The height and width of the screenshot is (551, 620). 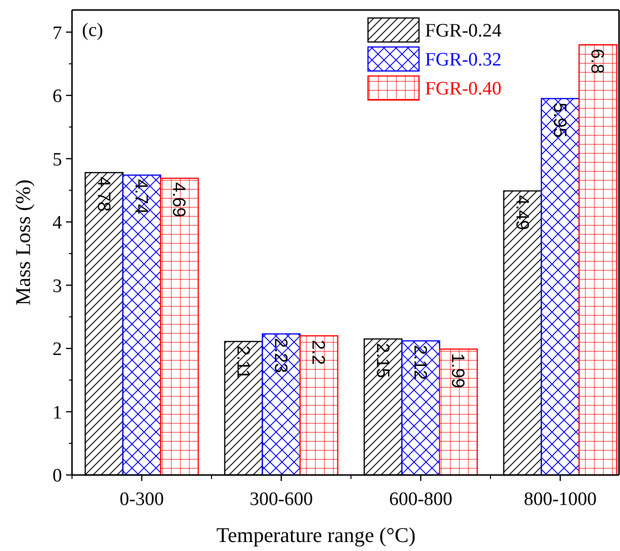 What do you see at coordinates (281, 499) in the screenshot?
I see `x-tick-label: 300-600` at bounding box center [281, 499].